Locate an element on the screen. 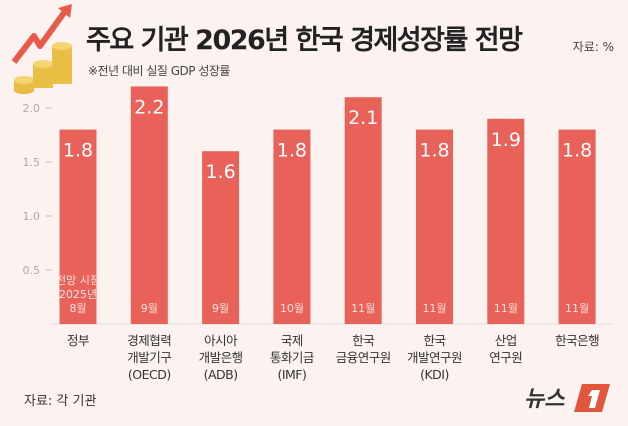 This screenshot has height=426, width=628. category-label: 연구원 is located at coordinates (505, 357).